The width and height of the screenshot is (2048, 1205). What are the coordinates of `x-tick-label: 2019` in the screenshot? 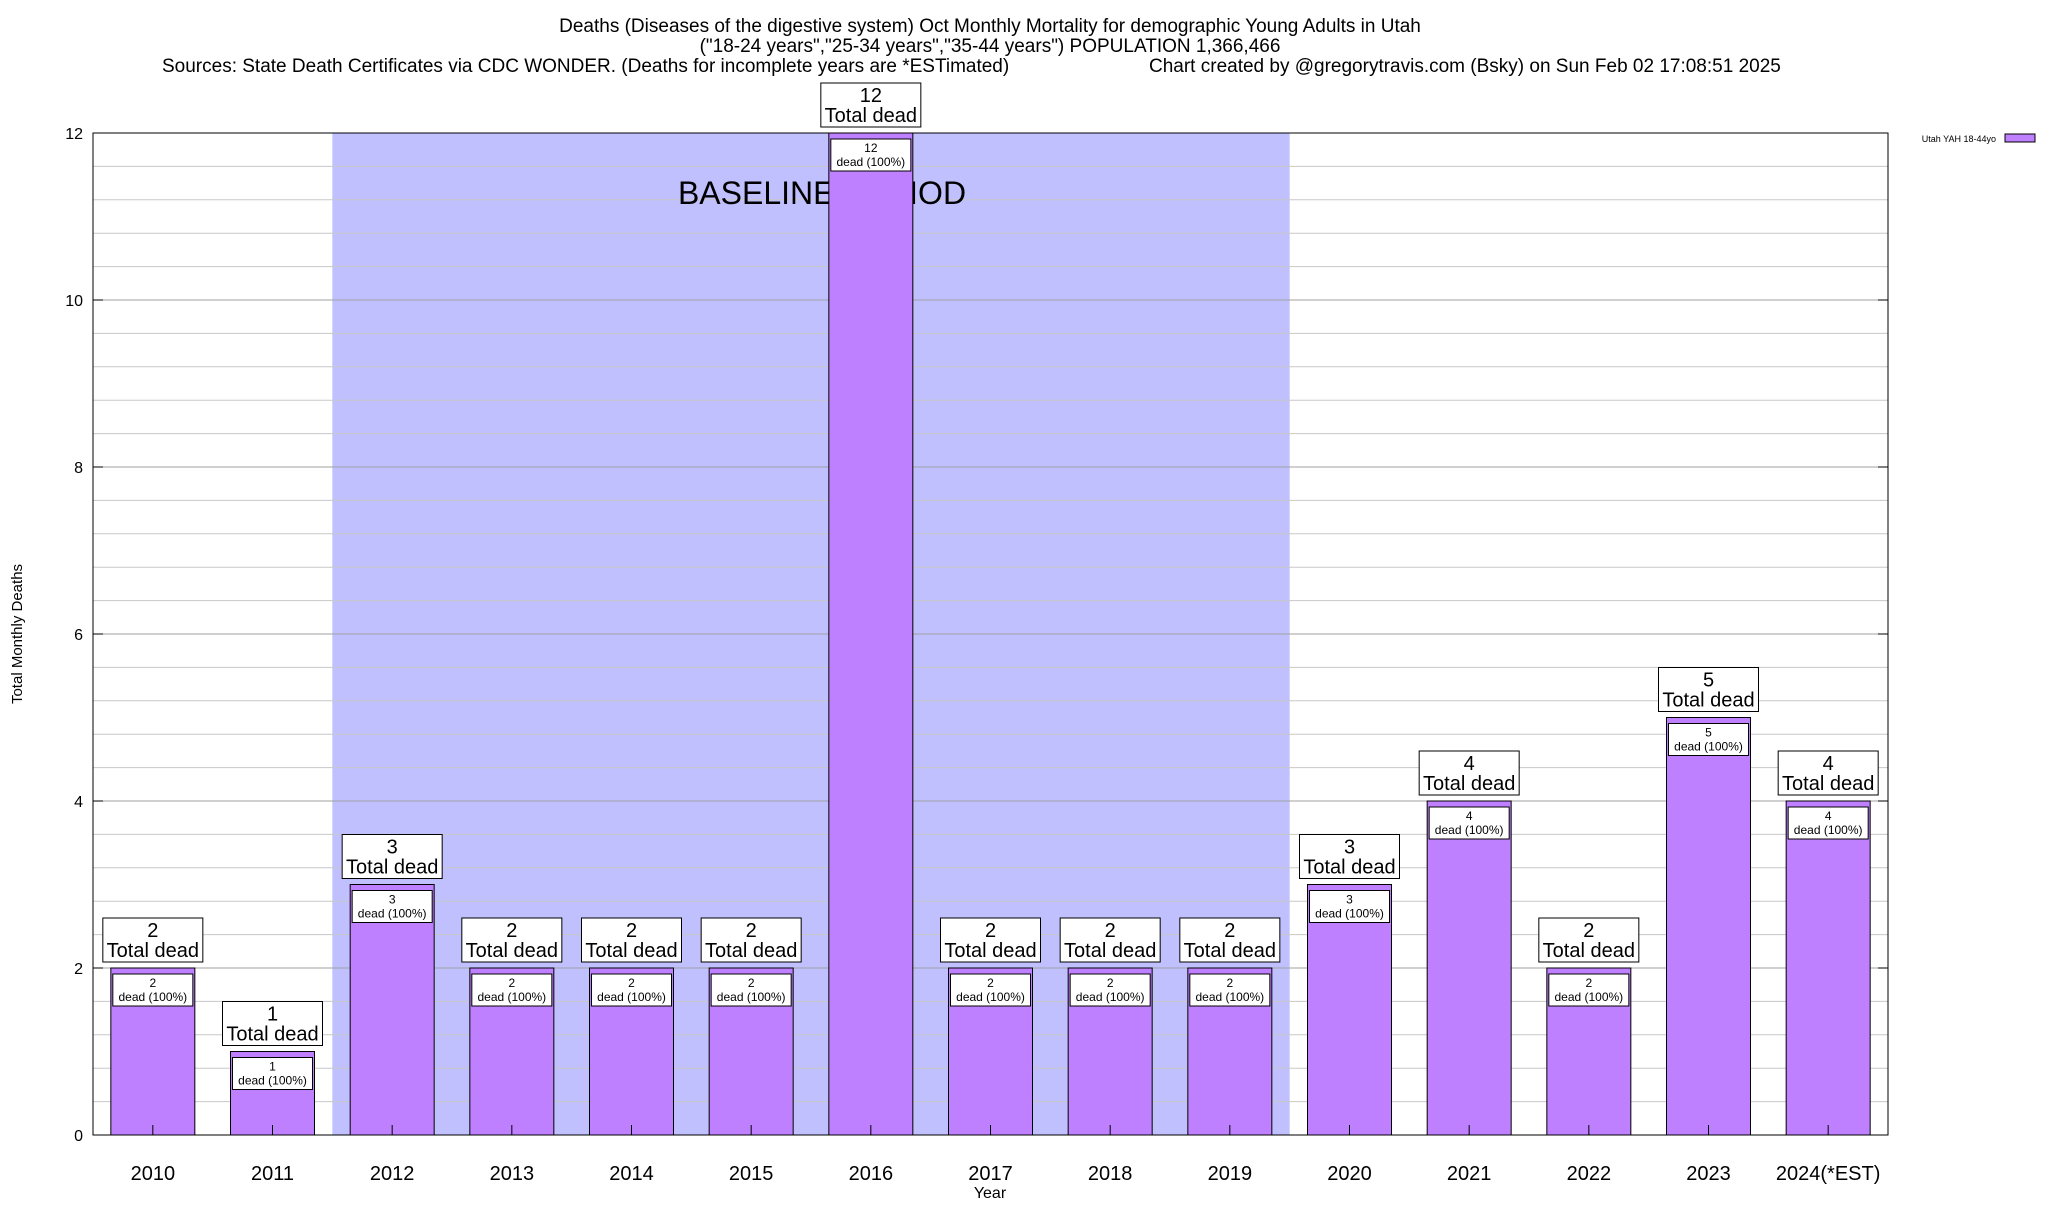 It's located at (1230, 1174).